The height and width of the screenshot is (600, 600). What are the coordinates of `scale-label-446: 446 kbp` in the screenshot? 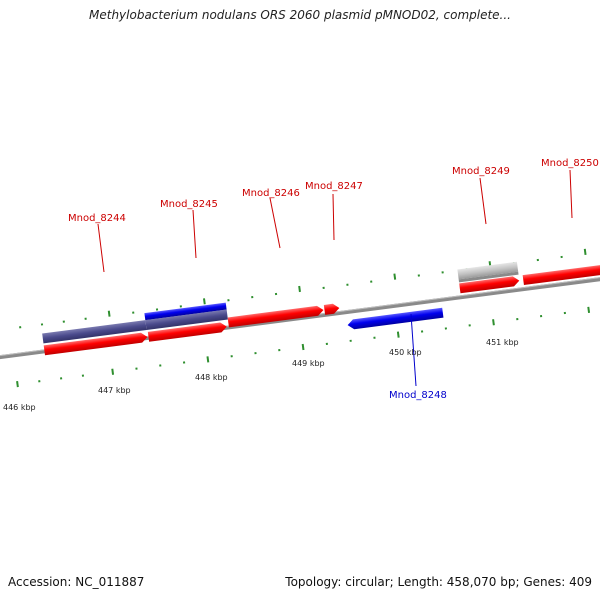 It's located at (19, 407).